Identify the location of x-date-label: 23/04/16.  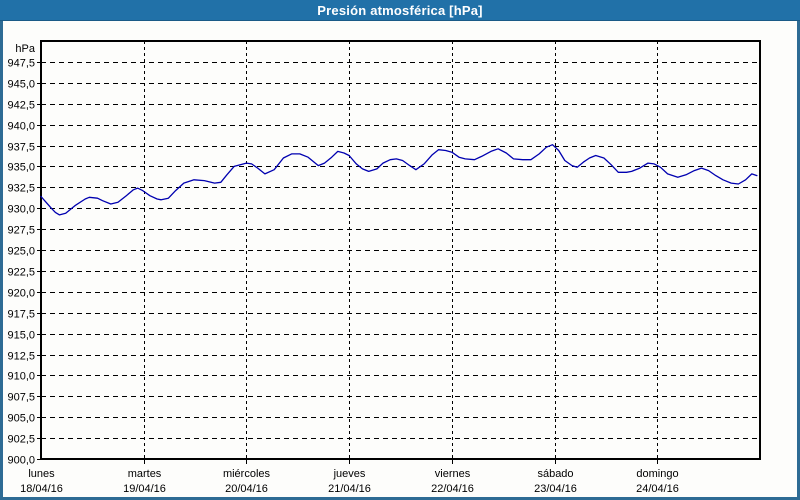
(555, 489).